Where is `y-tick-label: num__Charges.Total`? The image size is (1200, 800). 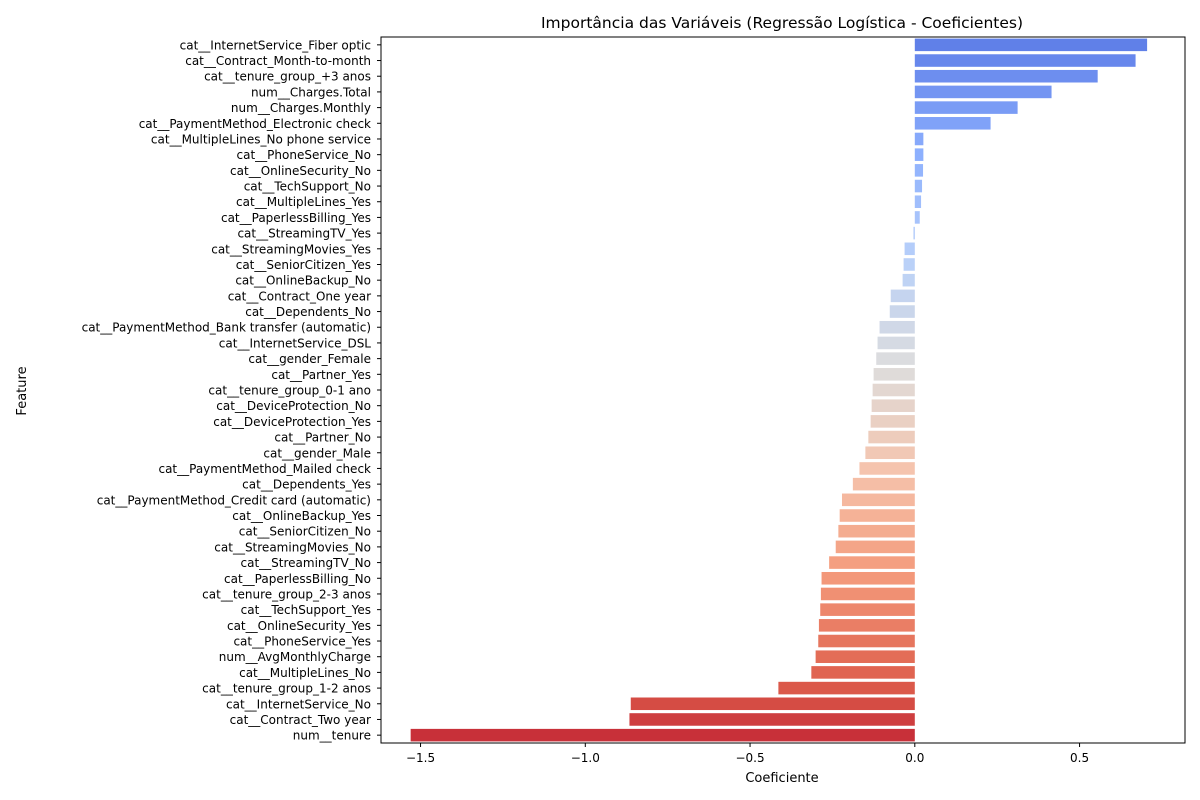
y-tick-label: num__Charges.Total is located at coordinates (311, 92).